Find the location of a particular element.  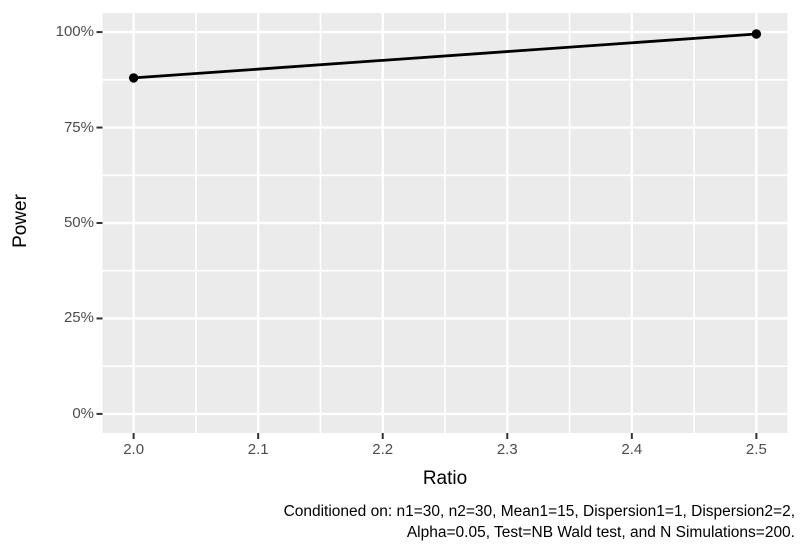

series-line is located at coordinates (445, 56).